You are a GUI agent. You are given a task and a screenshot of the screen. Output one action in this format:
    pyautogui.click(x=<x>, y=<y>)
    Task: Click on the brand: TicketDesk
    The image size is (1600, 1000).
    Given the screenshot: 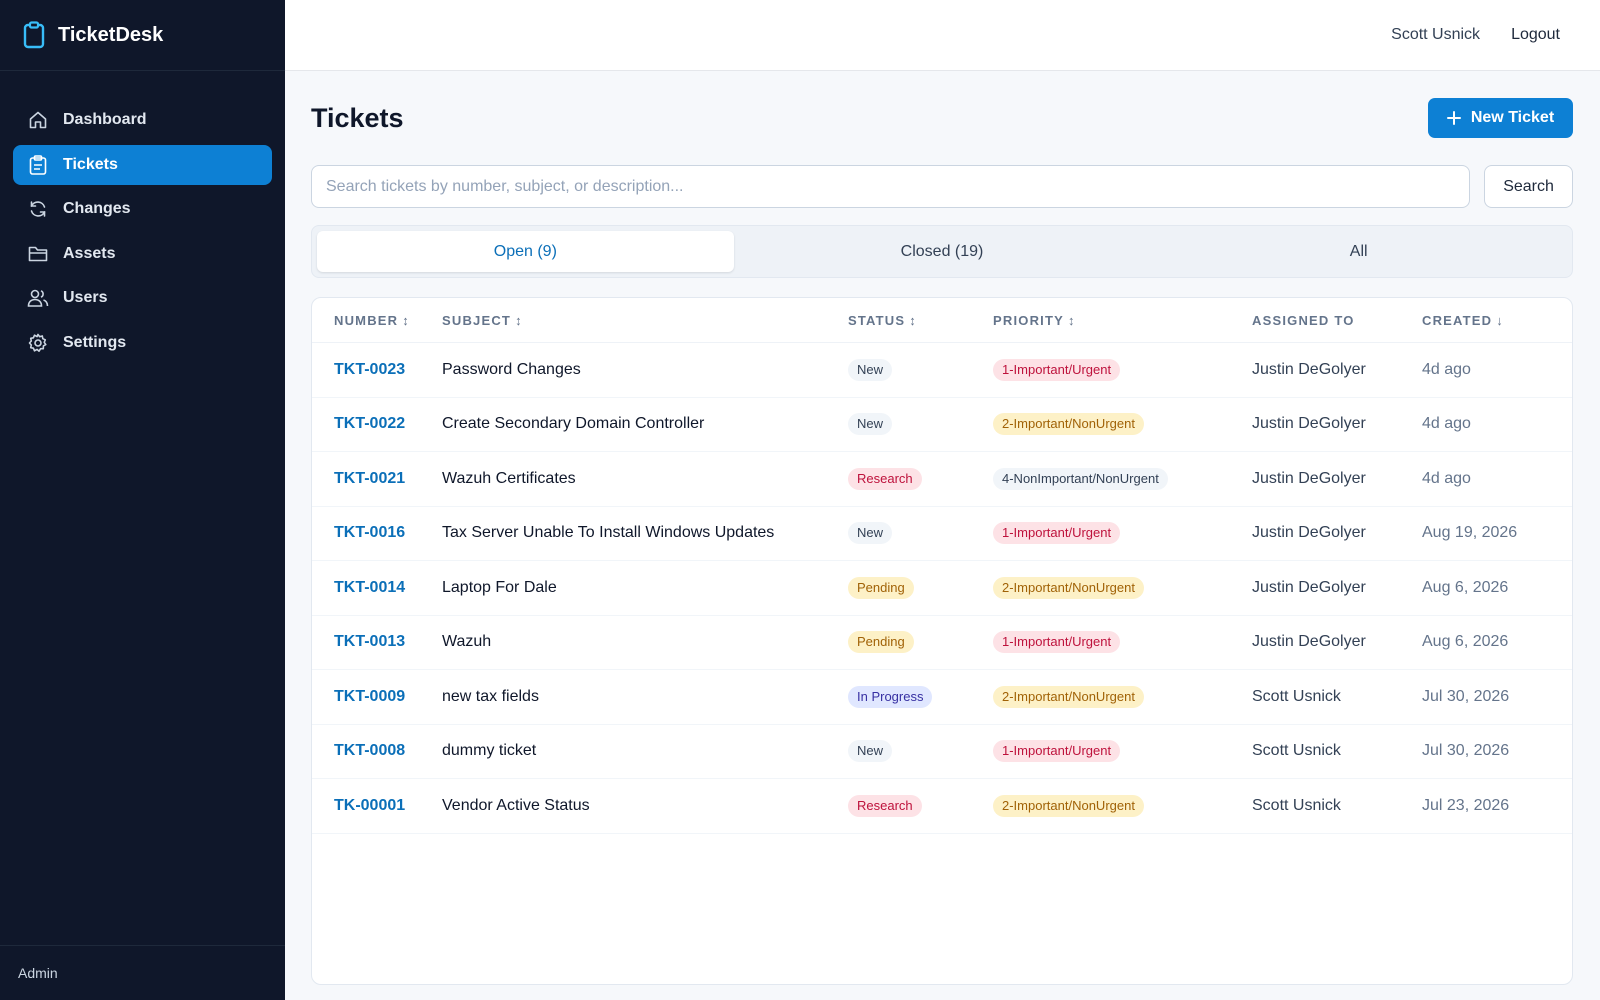 What is the action you would take?
    pyautogui.click(x=142, y=35)
    